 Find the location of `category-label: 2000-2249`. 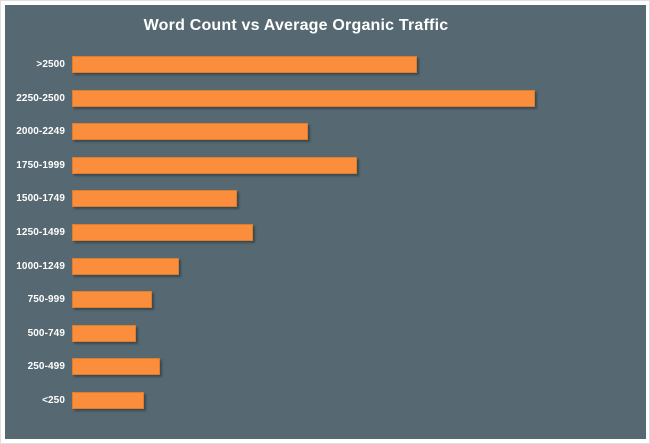

category-label: 2000-2249 is located at coordinates (40, 132).